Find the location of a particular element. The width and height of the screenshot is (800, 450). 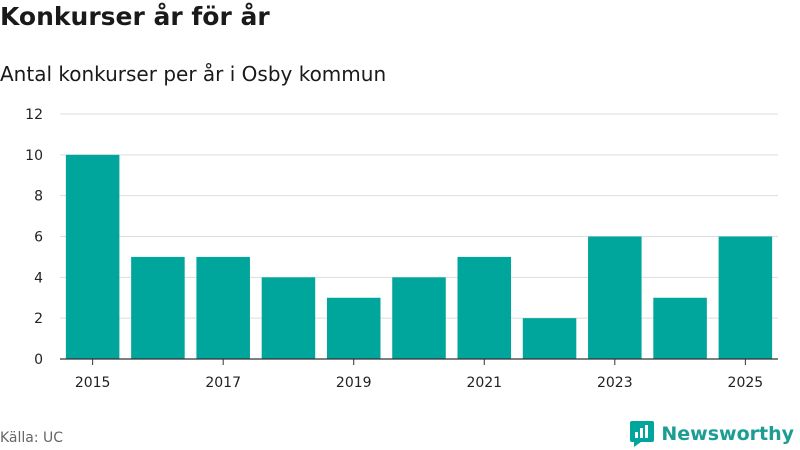

bar-2023 is located at coordinates (615, 297).